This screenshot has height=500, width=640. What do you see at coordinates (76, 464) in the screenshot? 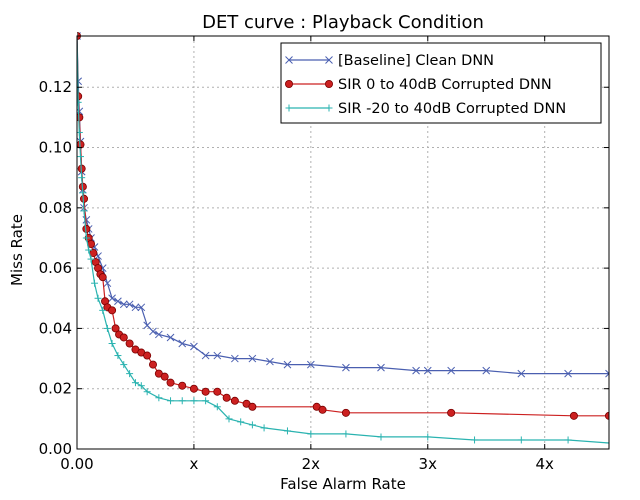
I see `x-tick-label: 0.00` at bounding box center [76, 464].